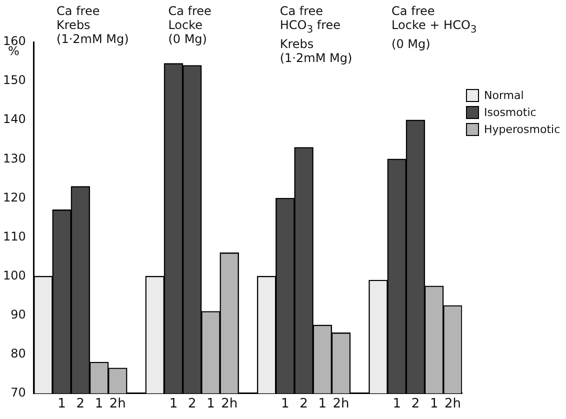 The width and height of the screenshot is (566, 419). I want to click on y-tick-label: 70, so click(18, 393).